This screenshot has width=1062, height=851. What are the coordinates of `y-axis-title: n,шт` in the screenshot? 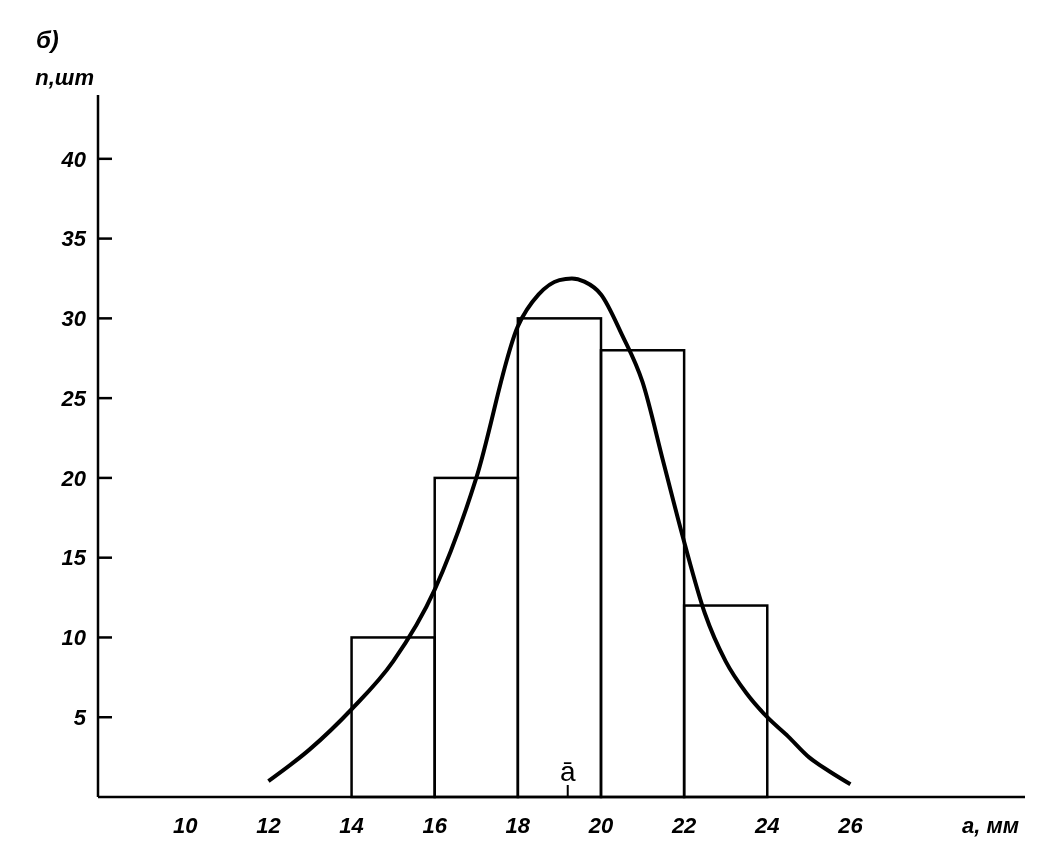 It's located at (64, 77).